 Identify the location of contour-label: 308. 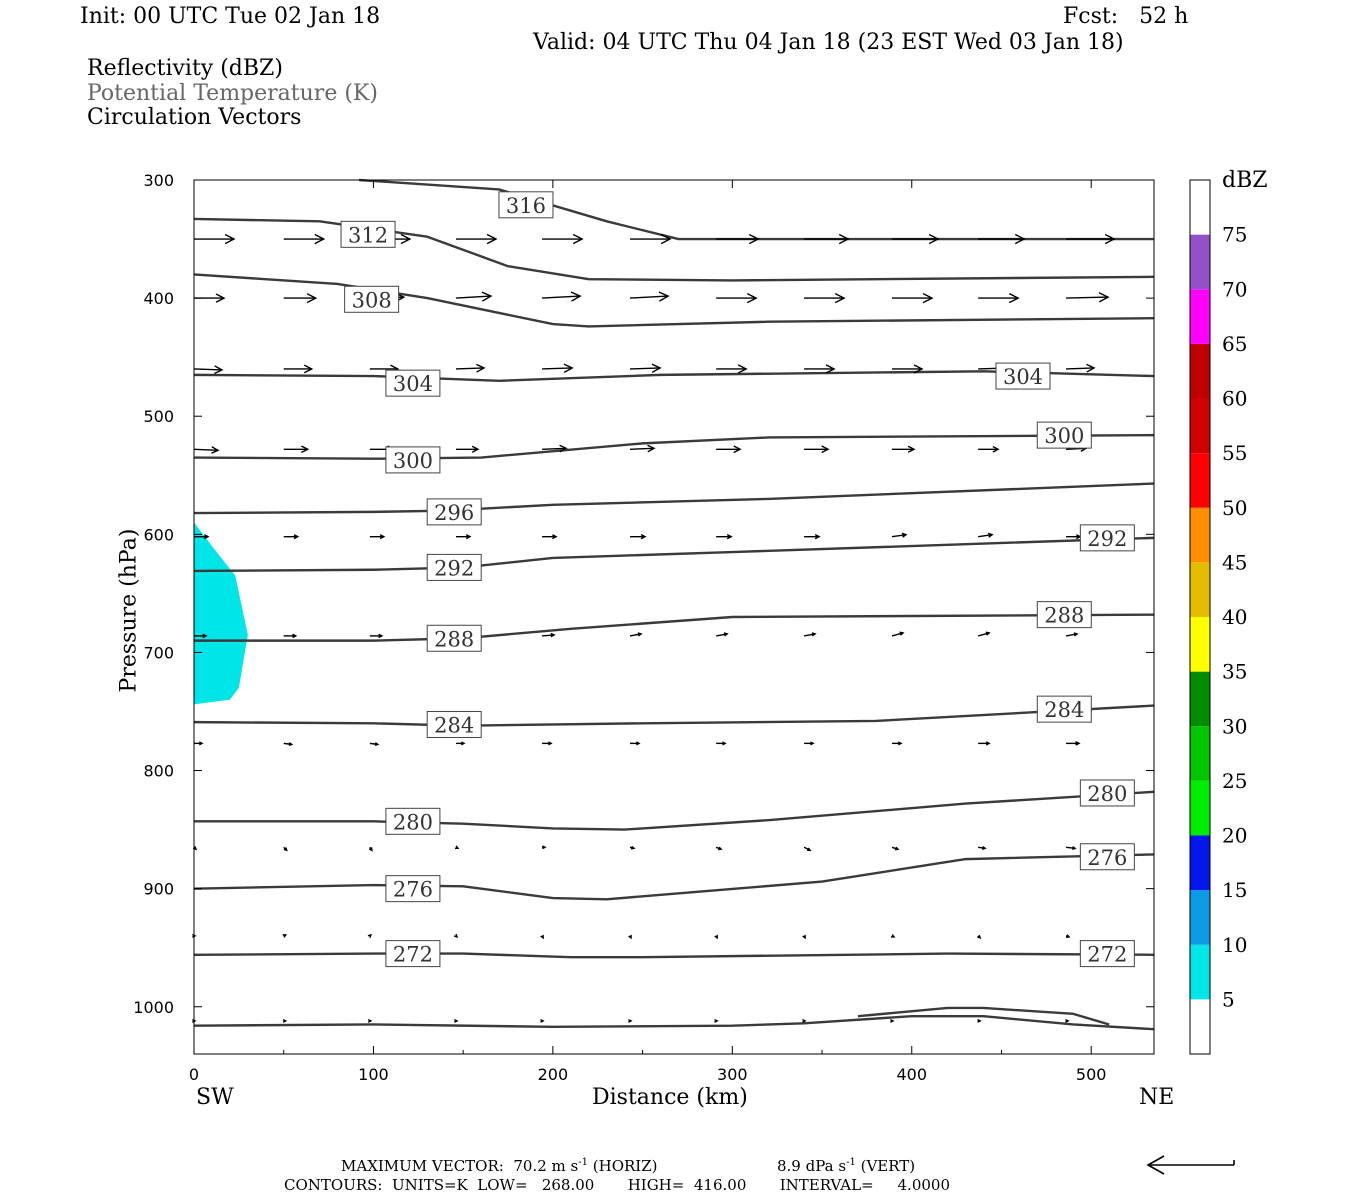
(372, 300).